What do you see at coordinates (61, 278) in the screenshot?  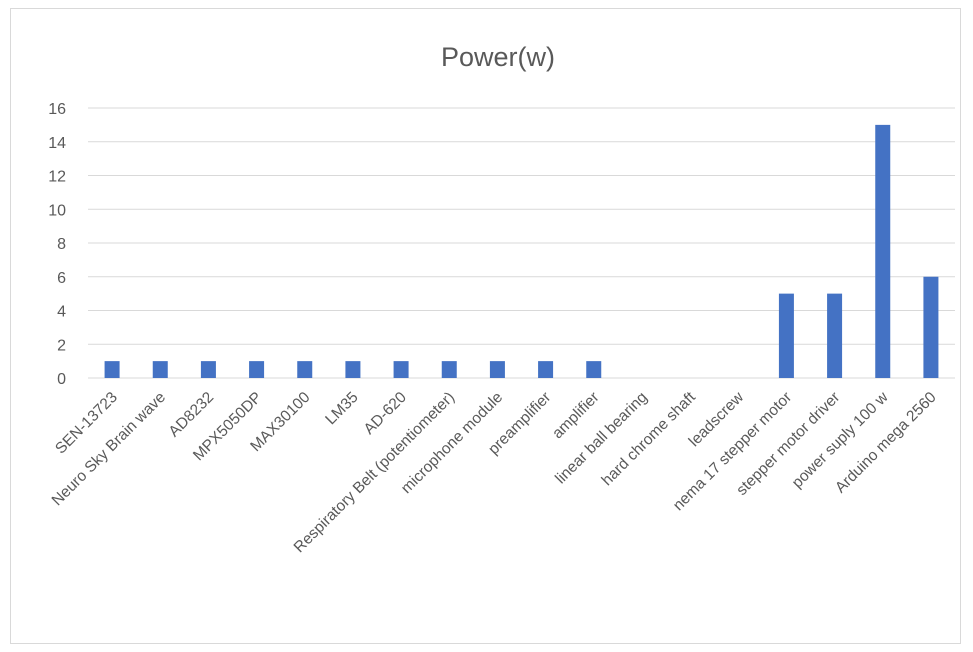 I see `y-tick-label: 6` at bounding box center [61, 278].